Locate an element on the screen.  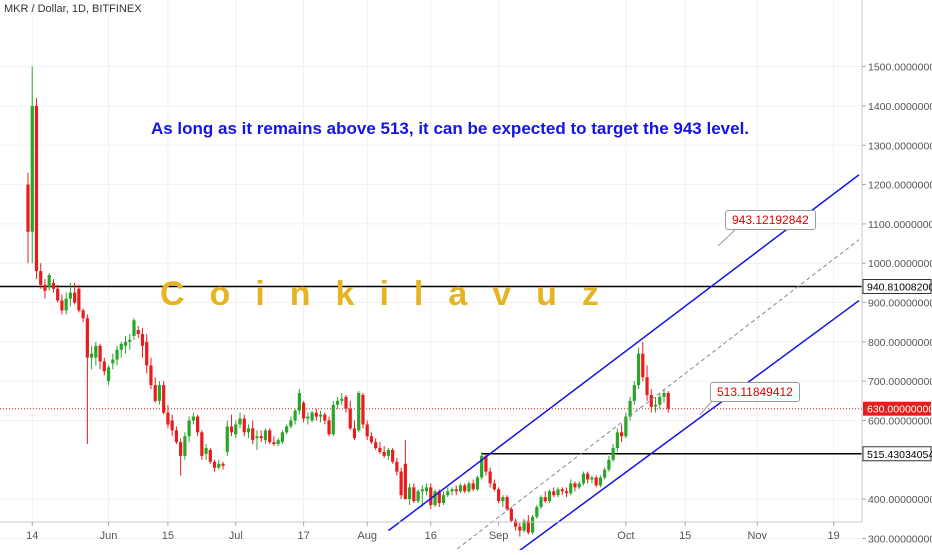
y-tick-label: 300.00000000 is located at coordinates (900, 539).